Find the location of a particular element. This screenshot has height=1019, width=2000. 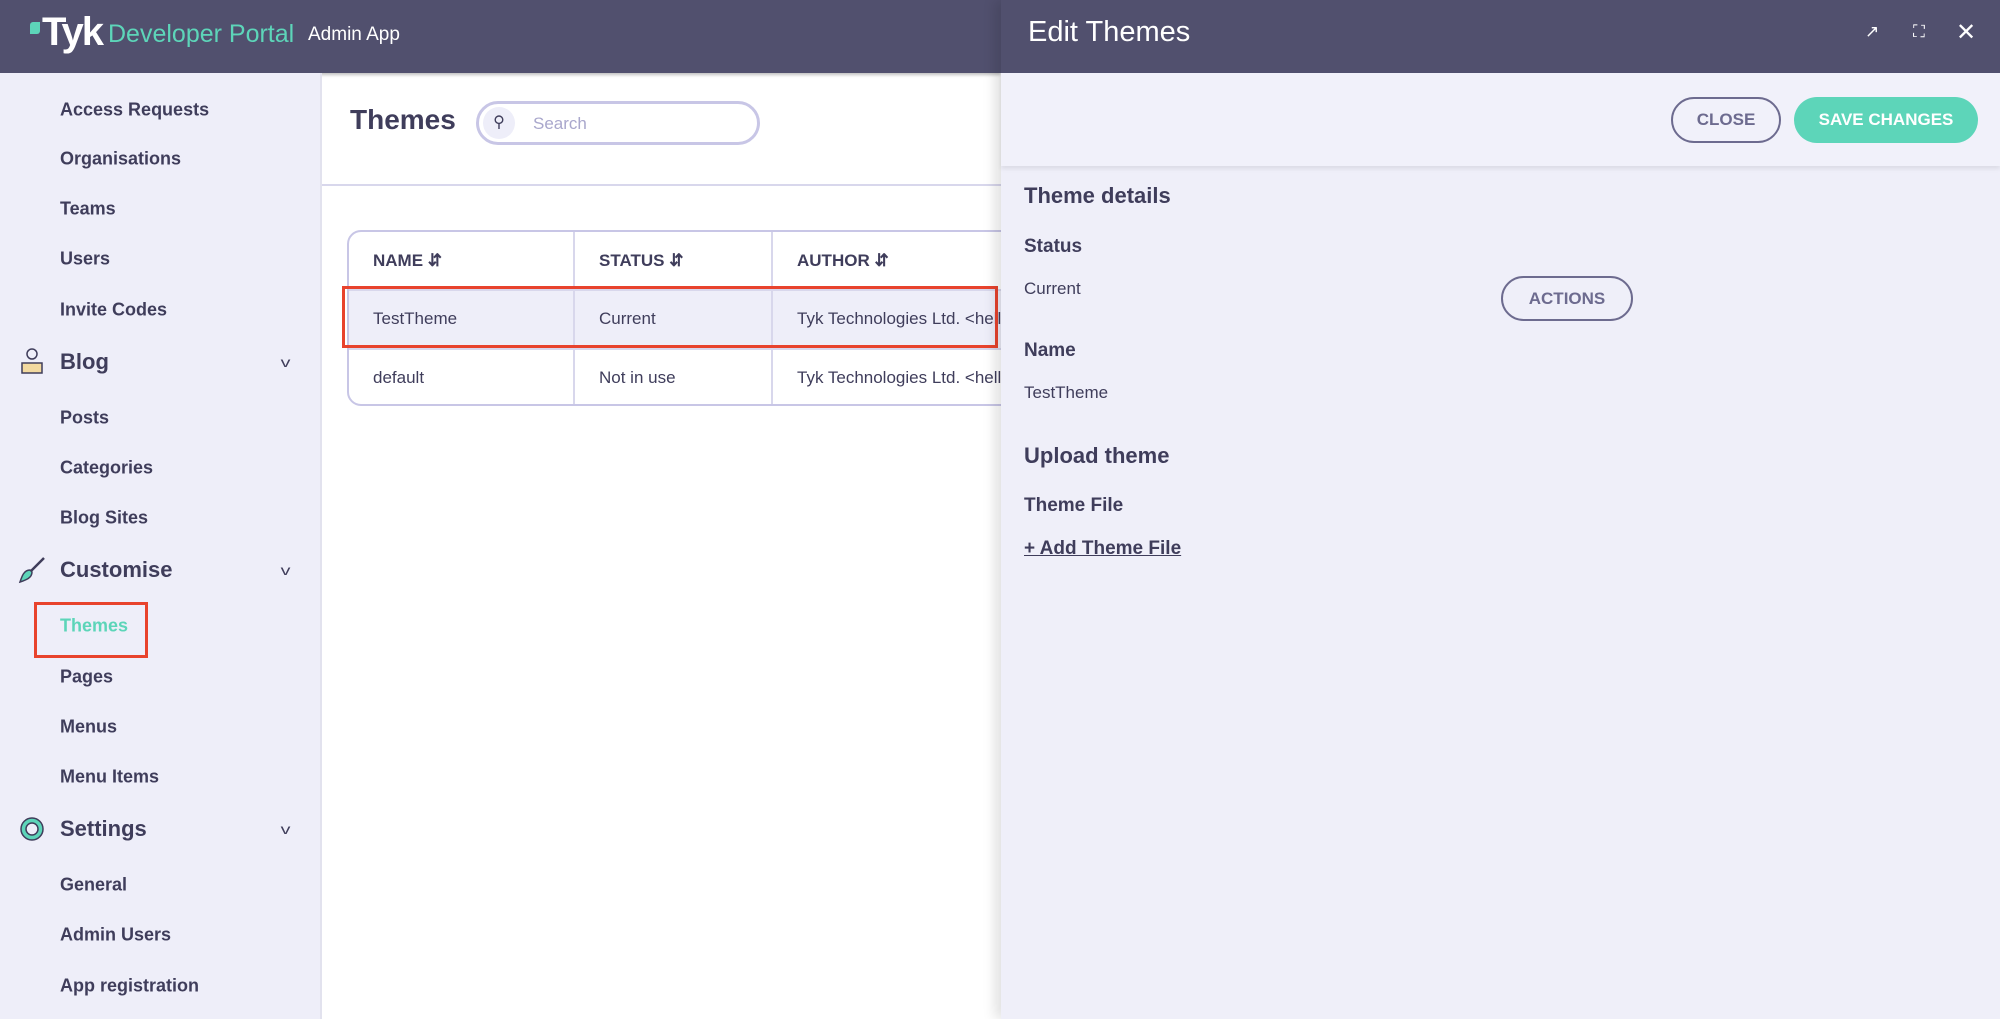

table-cell: TestTheme is located at coordinates (415, 318).